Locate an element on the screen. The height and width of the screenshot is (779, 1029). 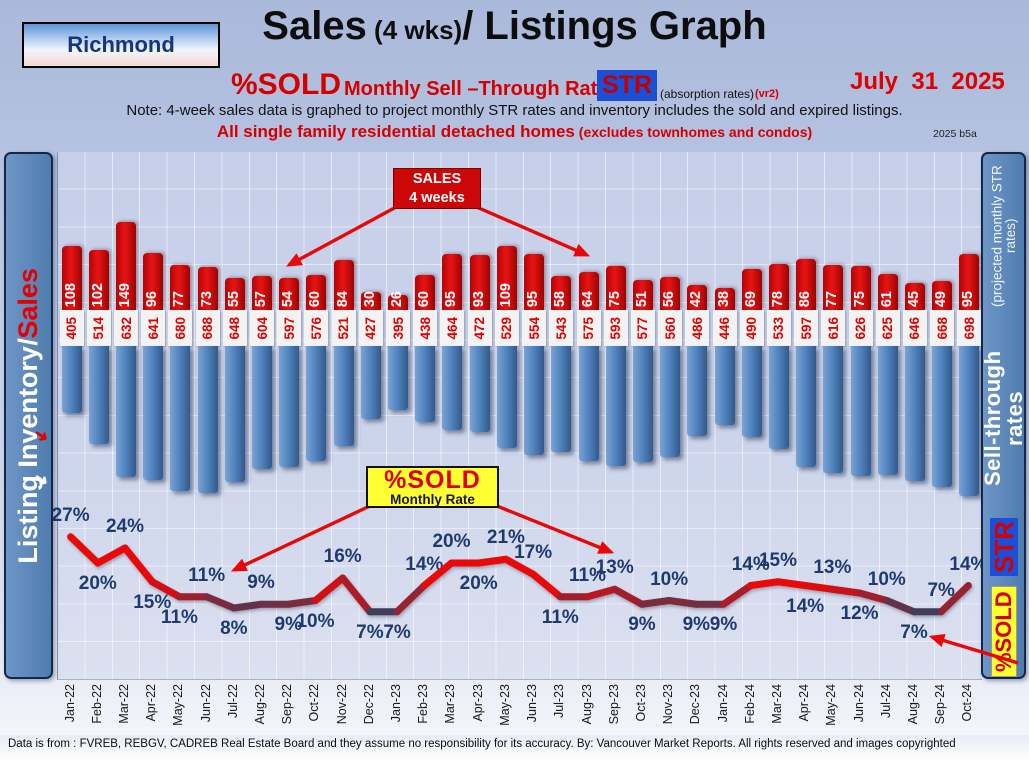
sales-bar: 95 is located at coordinates (534, 282).